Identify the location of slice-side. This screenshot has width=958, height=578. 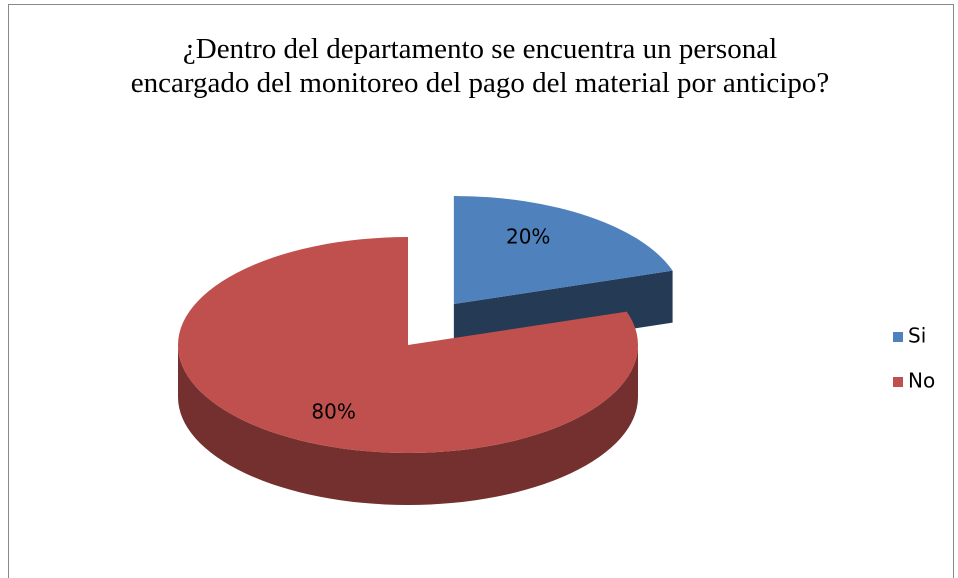
(408, 425).